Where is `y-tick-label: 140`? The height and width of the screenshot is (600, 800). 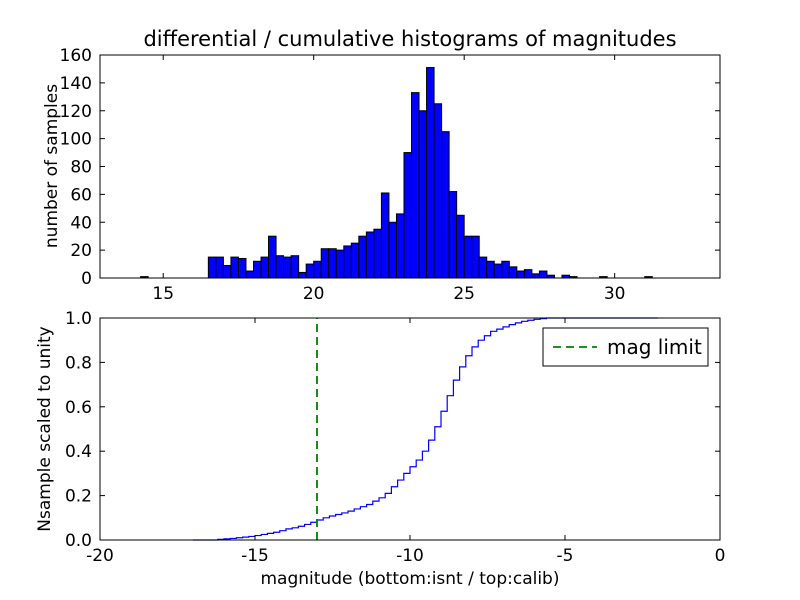
y-tick-label: 140 is located at coordinates (76, 84).